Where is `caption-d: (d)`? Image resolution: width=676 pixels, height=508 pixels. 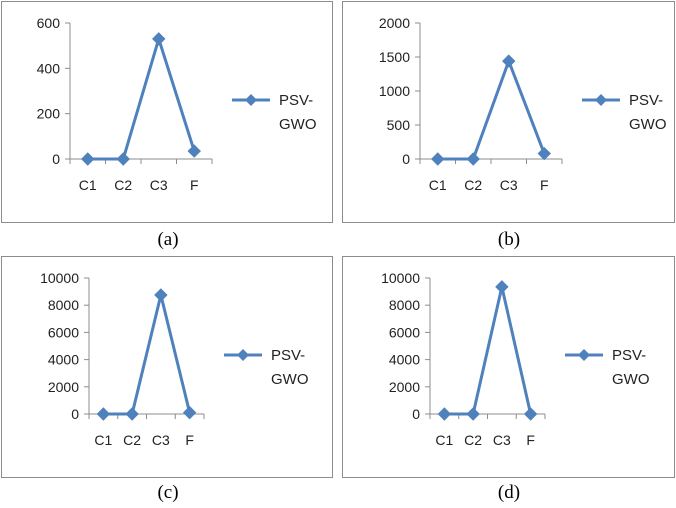
caption-d: (d) is located at coordinates (509, 492).